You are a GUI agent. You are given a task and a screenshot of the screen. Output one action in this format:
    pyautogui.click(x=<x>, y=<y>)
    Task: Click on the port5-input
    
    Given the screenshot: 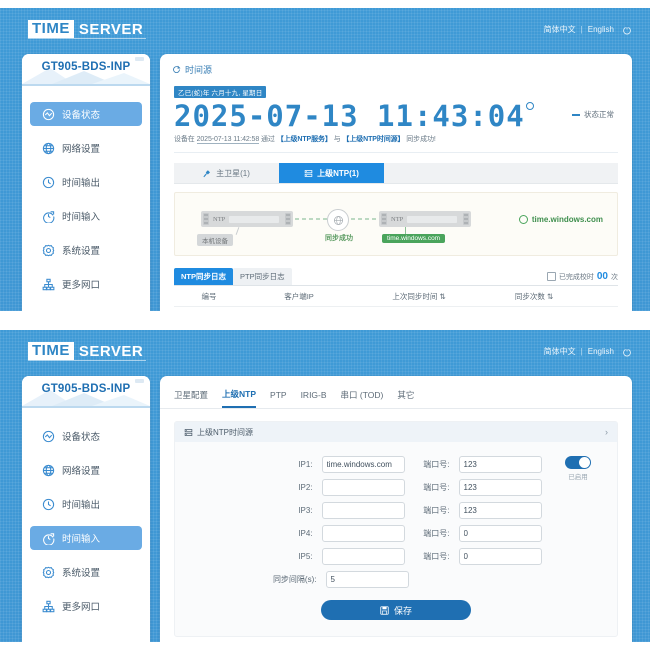 What is the action you would take?
    pyautogui.click(x=500, y=556)
    